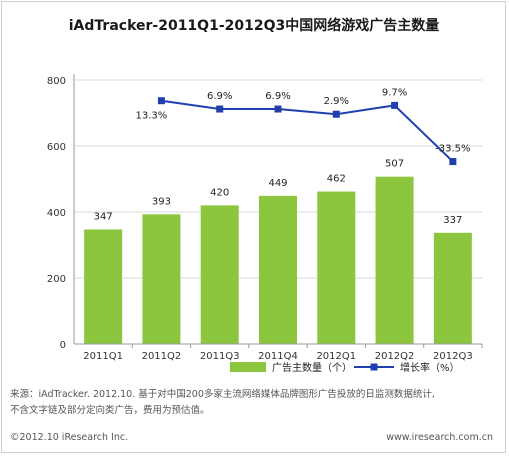 This screenshot has height=456, width=509. I want to click on bar-2012Q1, so click(336, 267).